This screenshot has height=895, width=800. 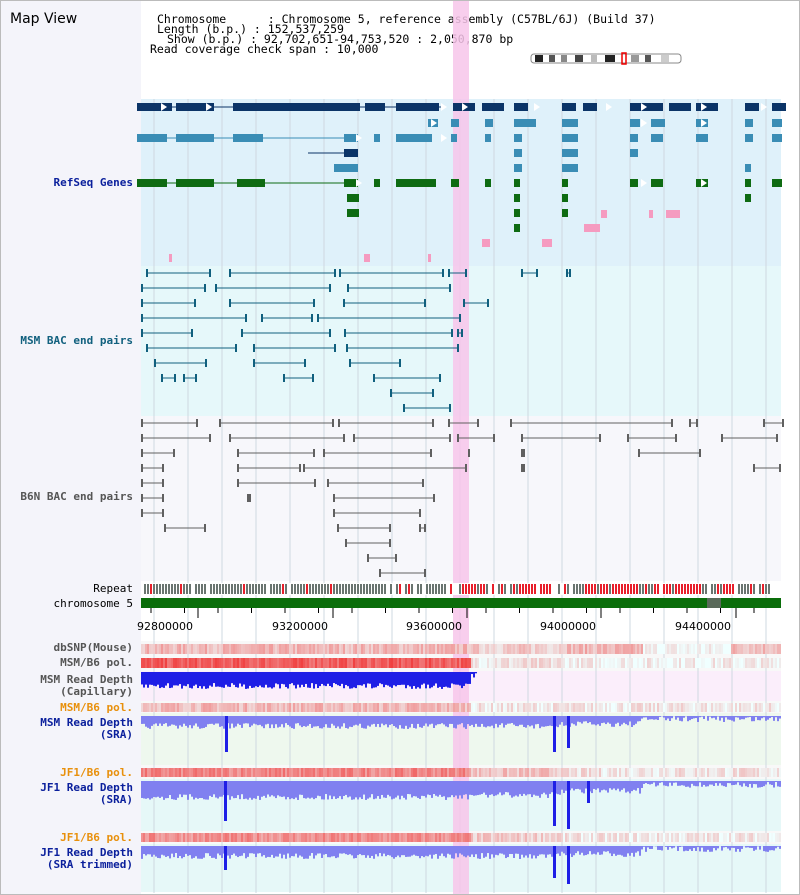 I want to click on track-label-chromosome: chromosome 5, so click(x=93, y=603).